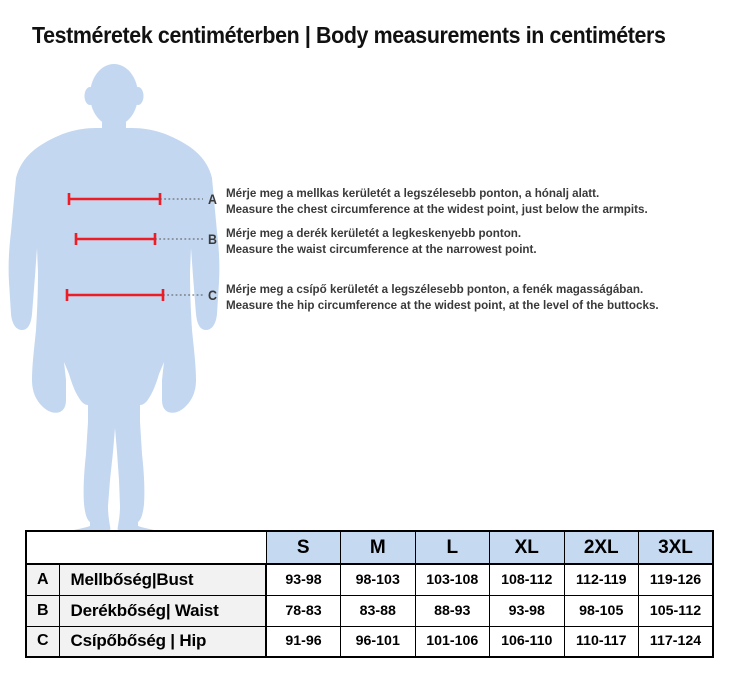  I want to click on measure-letter-c: C, so click(212, 295).